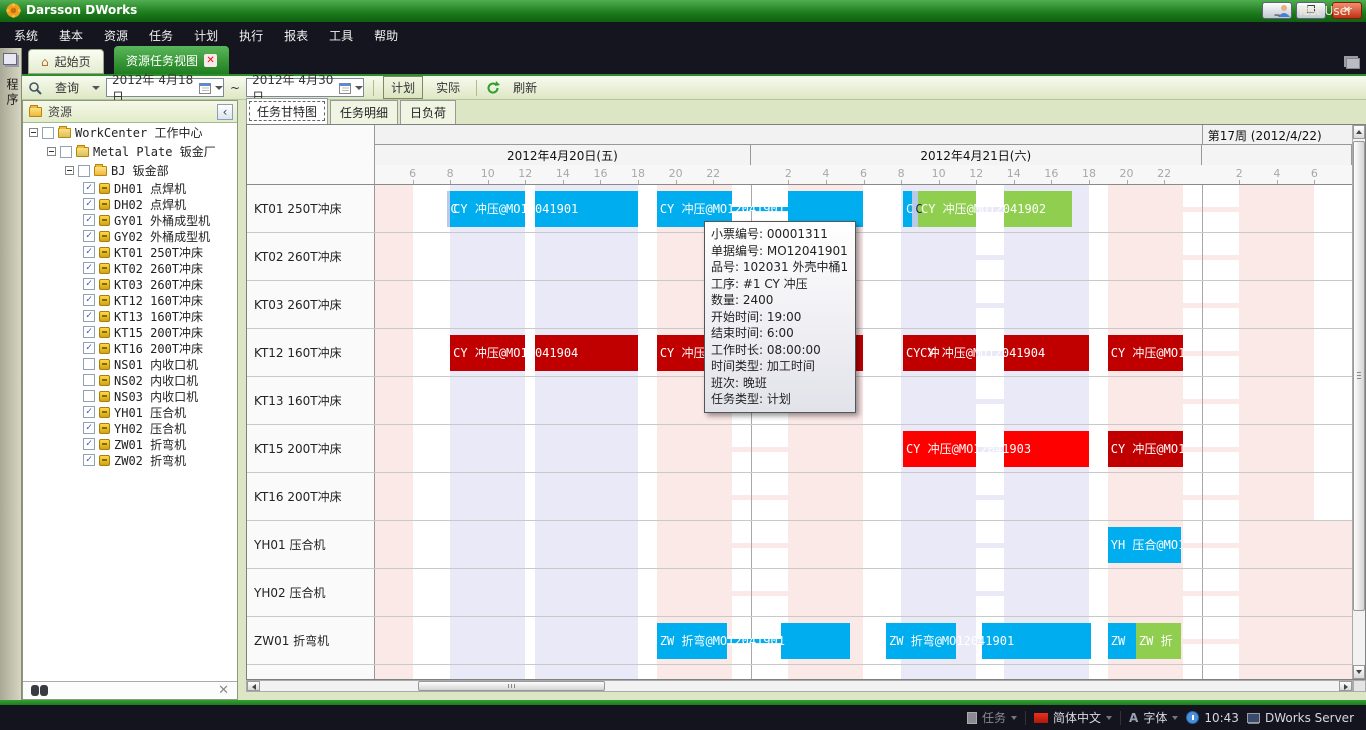  Describe the element at coordinates (130, 188) in the screenshot. I see `tree-item: ✓ DH01 点焊机` at that location.